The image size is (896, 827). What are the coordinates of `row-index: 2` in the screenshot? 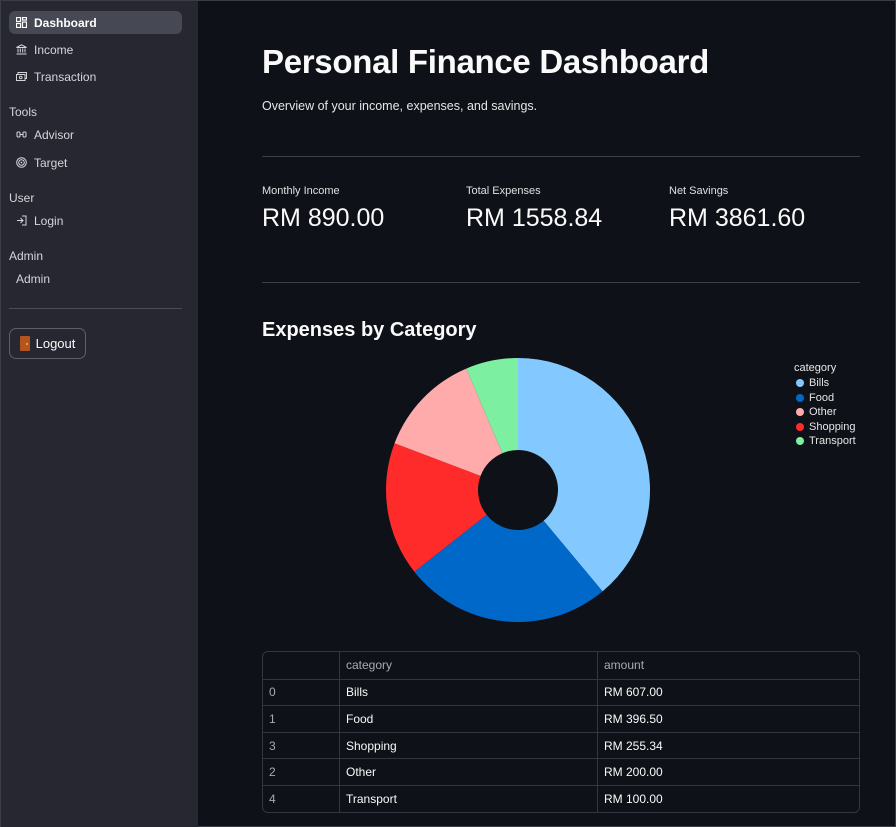 It's located at (272, 772).